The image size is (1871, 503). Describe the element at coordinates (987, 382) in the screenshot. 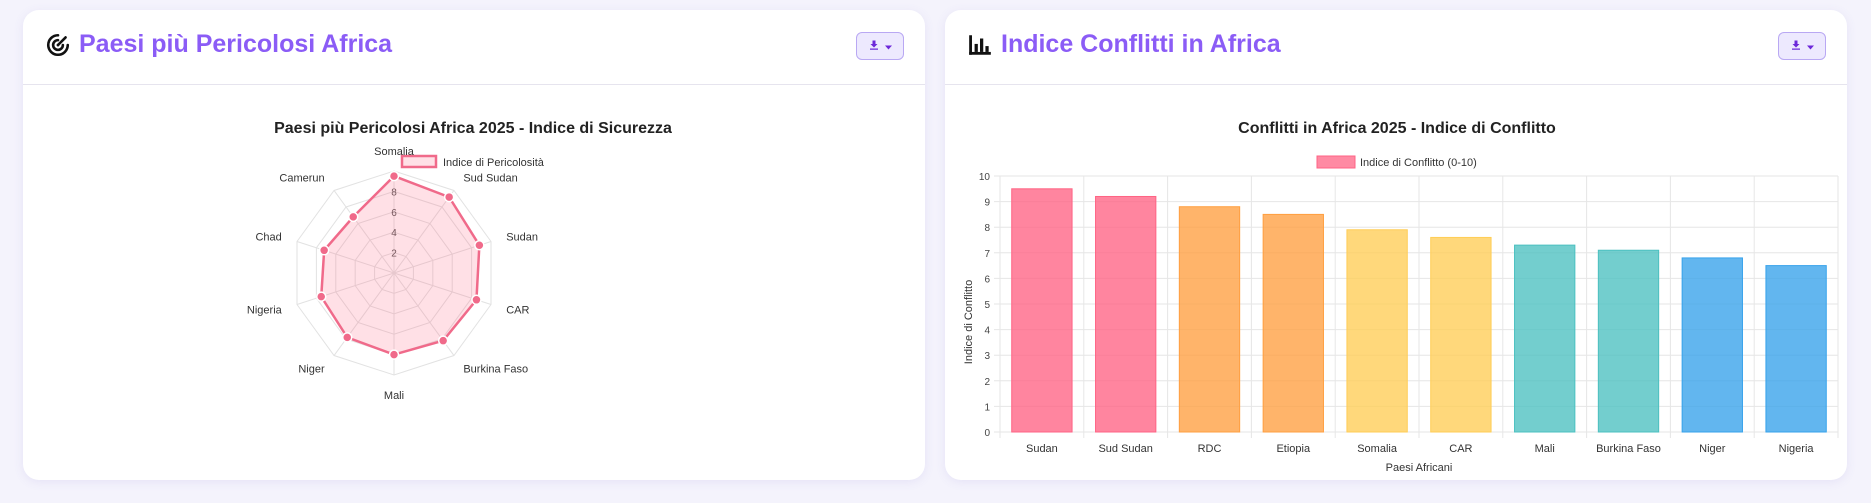

I see `y-tick-label: 2` at that location.